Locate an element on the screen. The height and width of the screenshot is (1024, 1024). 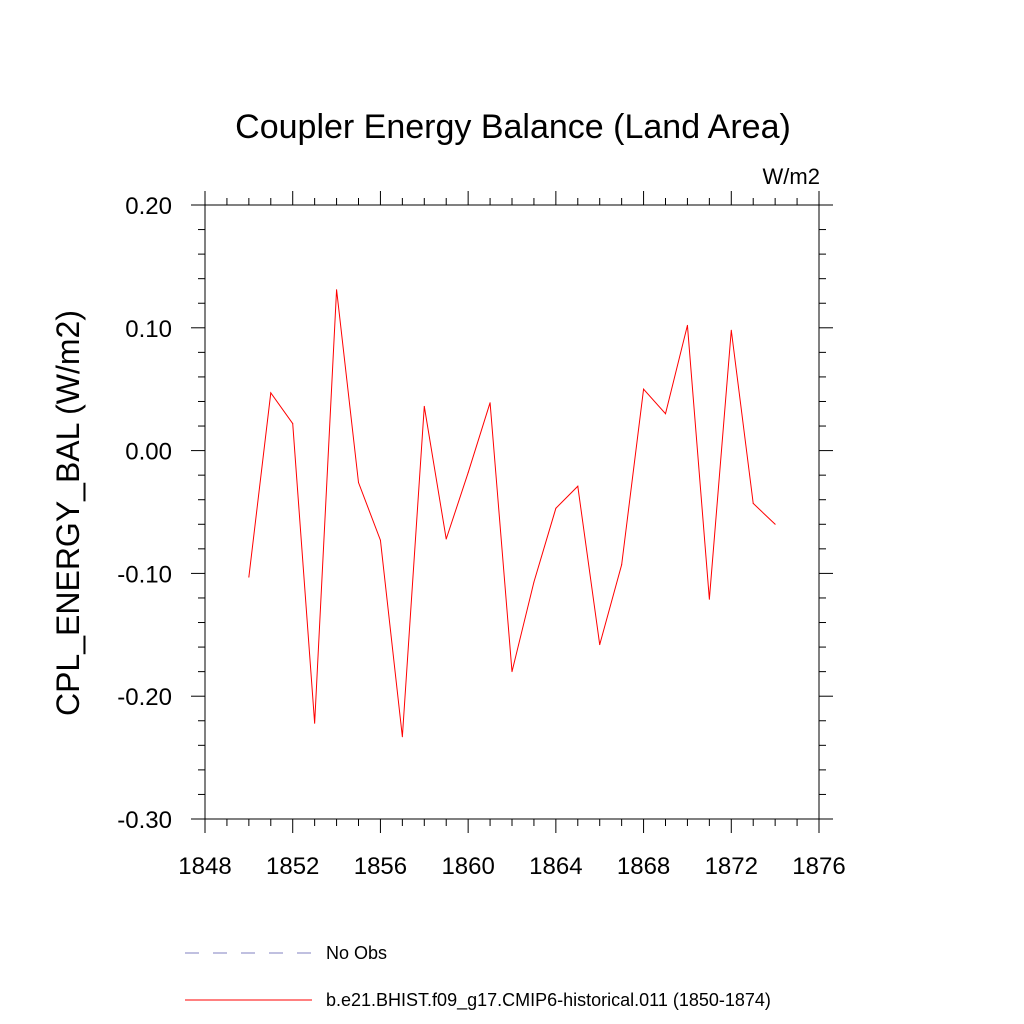
x-tick-label: 1856 is located at coordinates (380, 866).